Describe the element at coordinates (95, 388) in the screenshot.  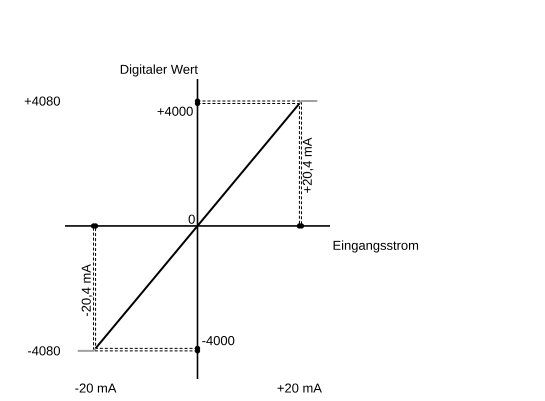
I see `x-tick-label: -20 mA` at that location.